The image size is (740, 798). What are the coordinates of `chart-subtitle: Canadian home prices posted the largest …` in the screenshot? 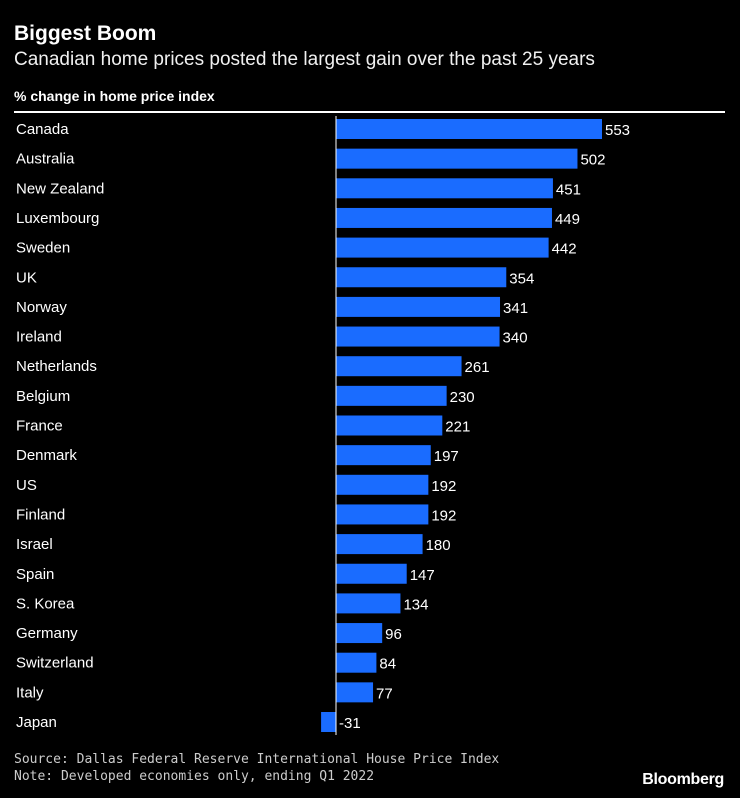 It's located at (304, 59).